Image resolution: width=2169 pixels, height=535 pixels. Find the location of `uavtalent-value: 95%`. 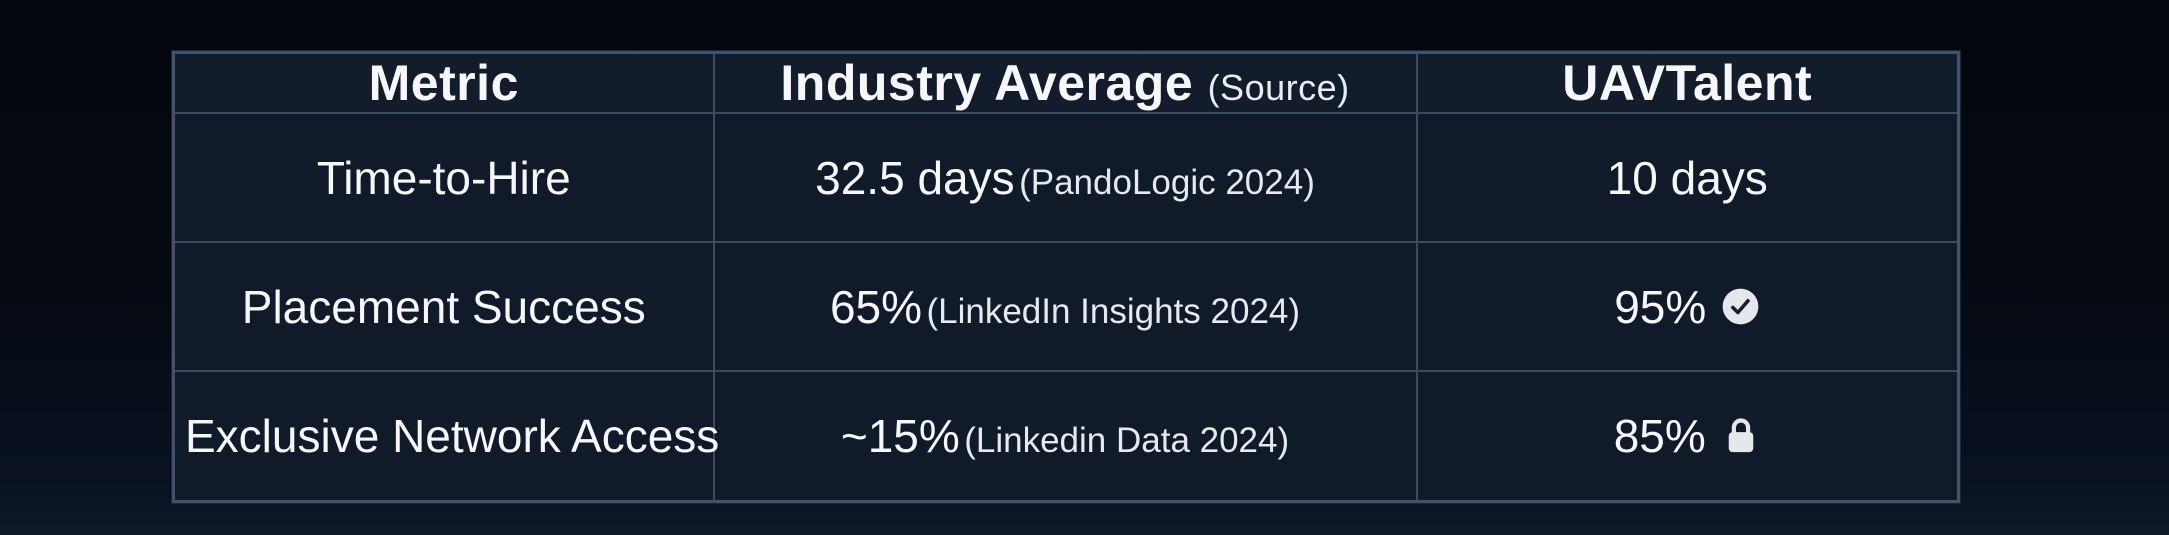

uavtalent-value: 95% is located at coordinates (1660, 306).